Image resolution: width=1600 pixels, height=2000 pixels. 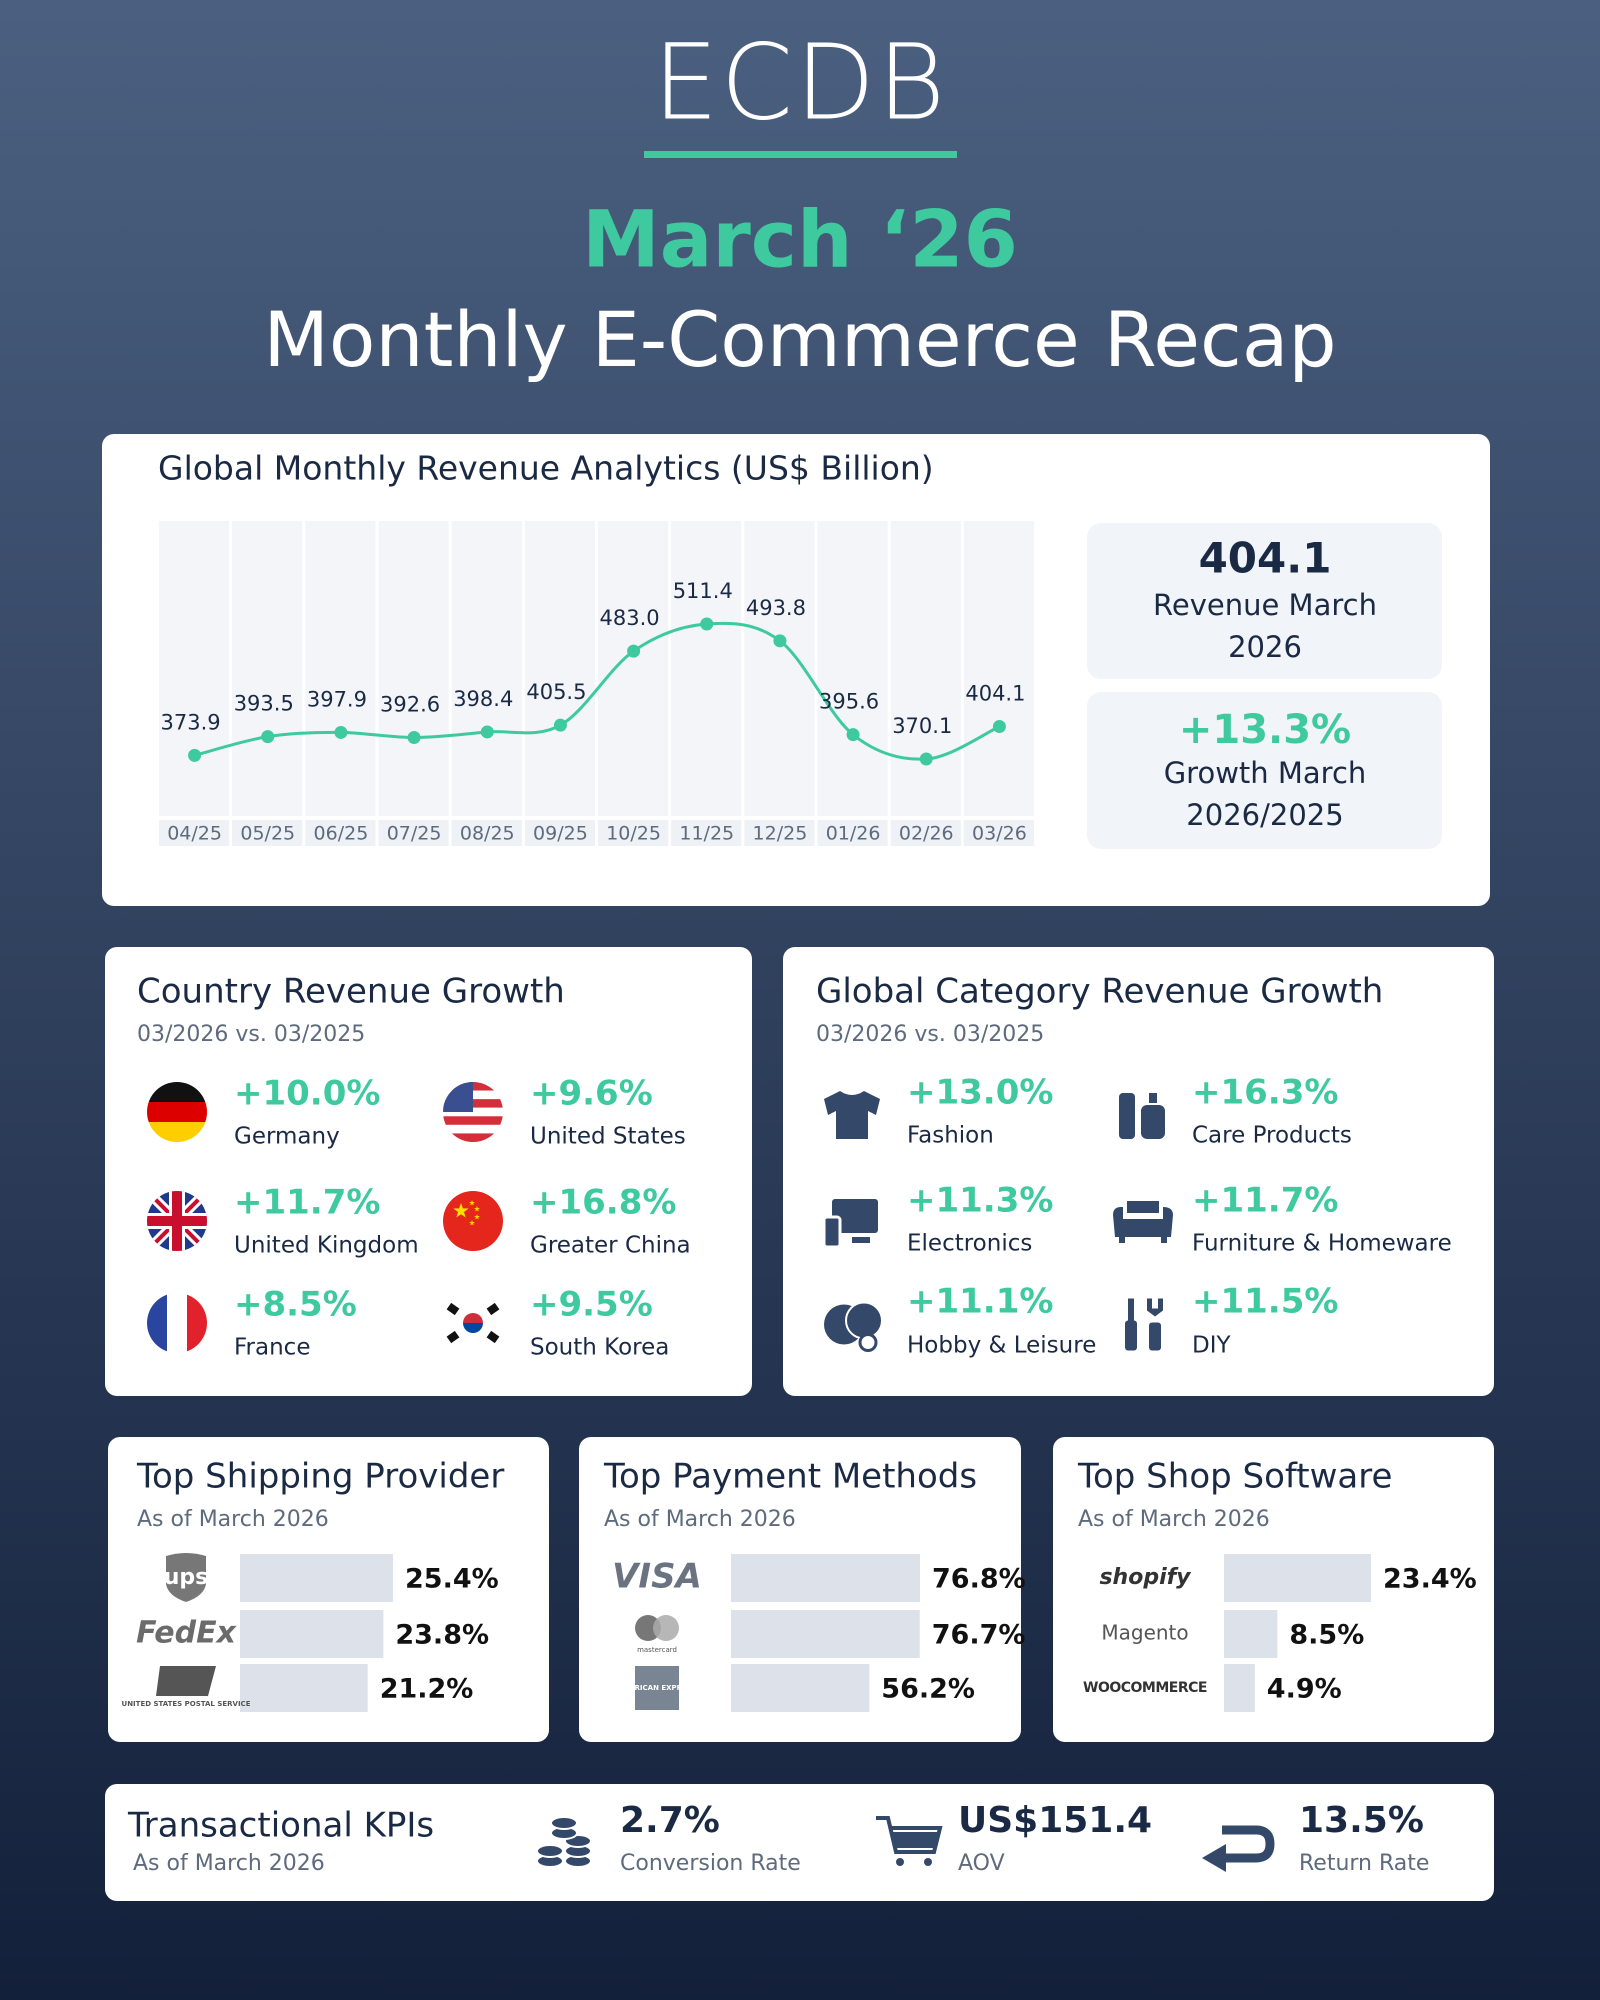 What do you see at coordinates (603, 1203) in the screenshot?
I see `growth-value: +16.8%` at bounding box center [603, 1203].